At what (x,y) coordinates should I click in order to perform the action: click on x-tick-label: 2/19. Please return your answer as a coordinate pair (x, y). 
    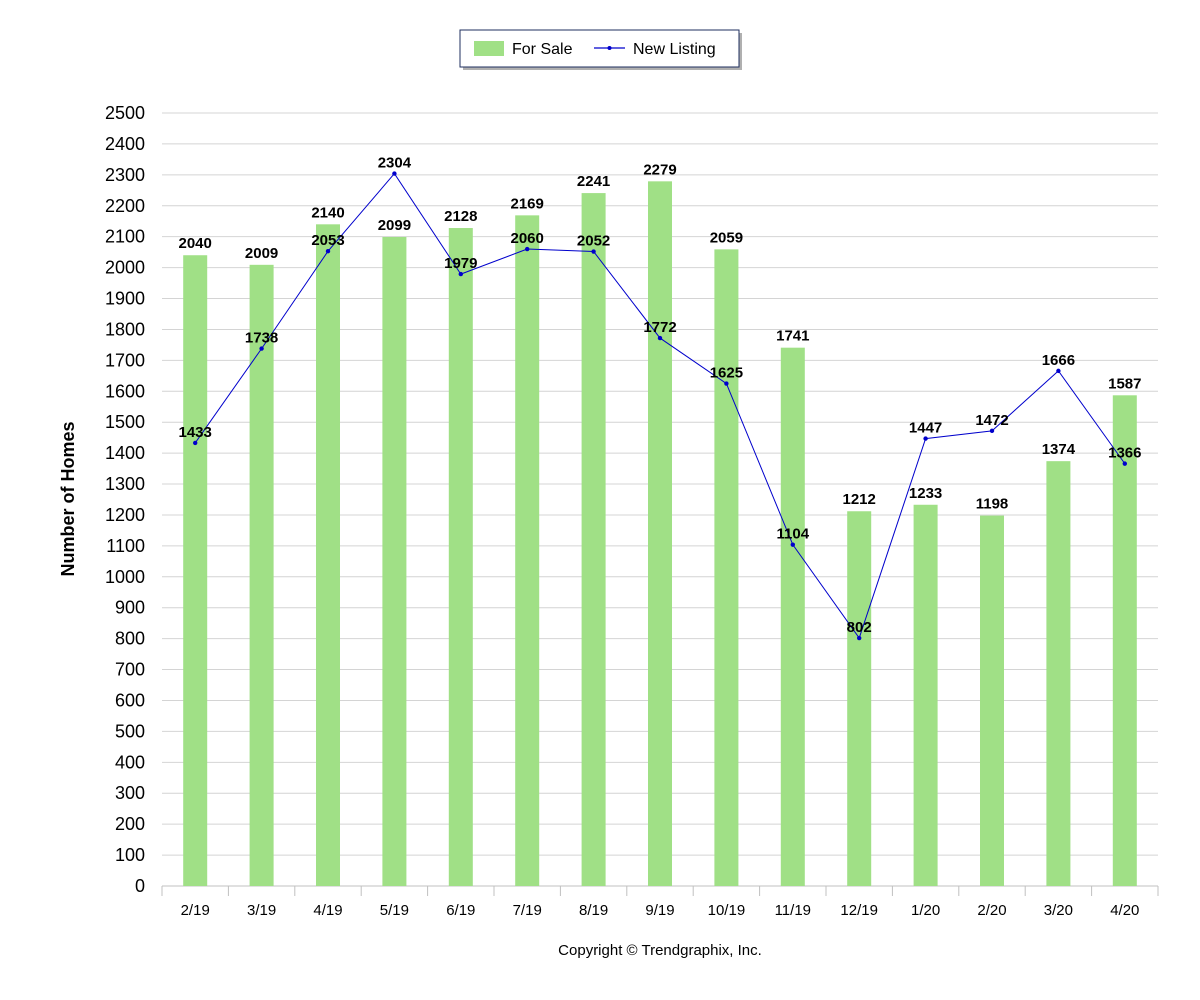
    Looking at the image, I should click on (195, 910).